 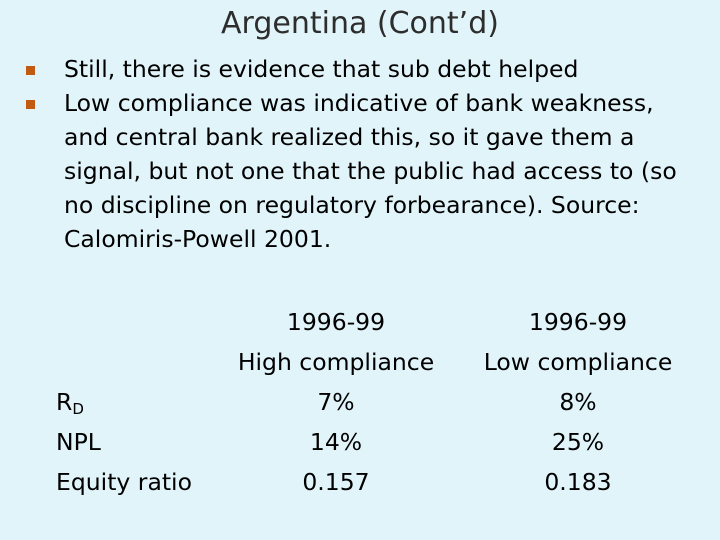 I want to click on cell-rd: 7%, so click(x=336, y=402).